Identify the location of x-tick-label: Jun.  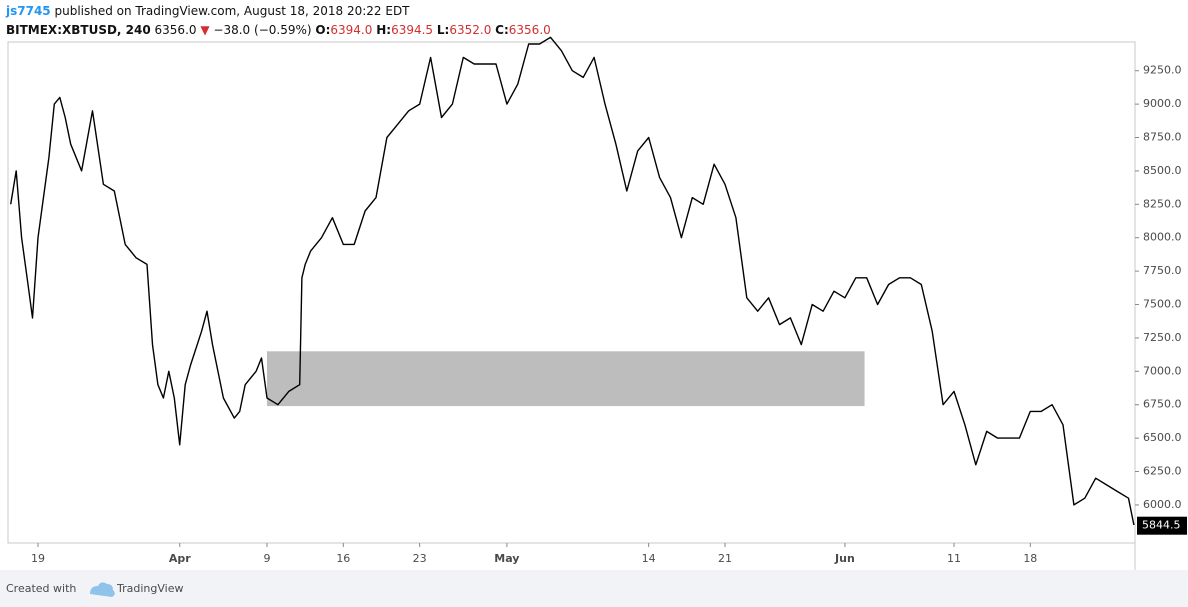
(844, 558).